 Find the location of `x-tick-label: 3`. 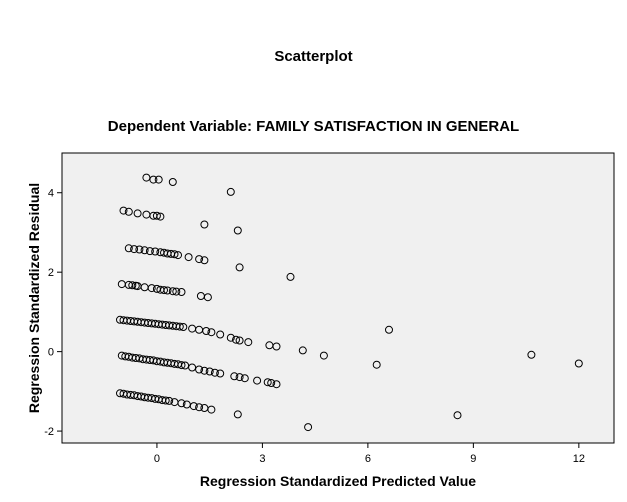

x-tick-label: 3 is located at coordinates (262, 459).